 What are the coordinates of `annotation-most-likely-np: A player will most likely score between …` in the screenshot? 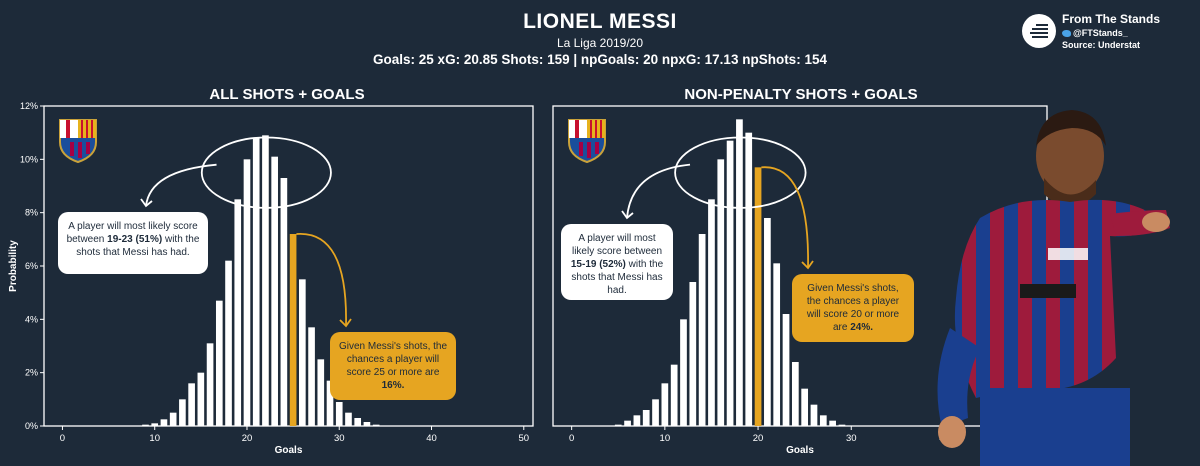 It's located at (617, 262).